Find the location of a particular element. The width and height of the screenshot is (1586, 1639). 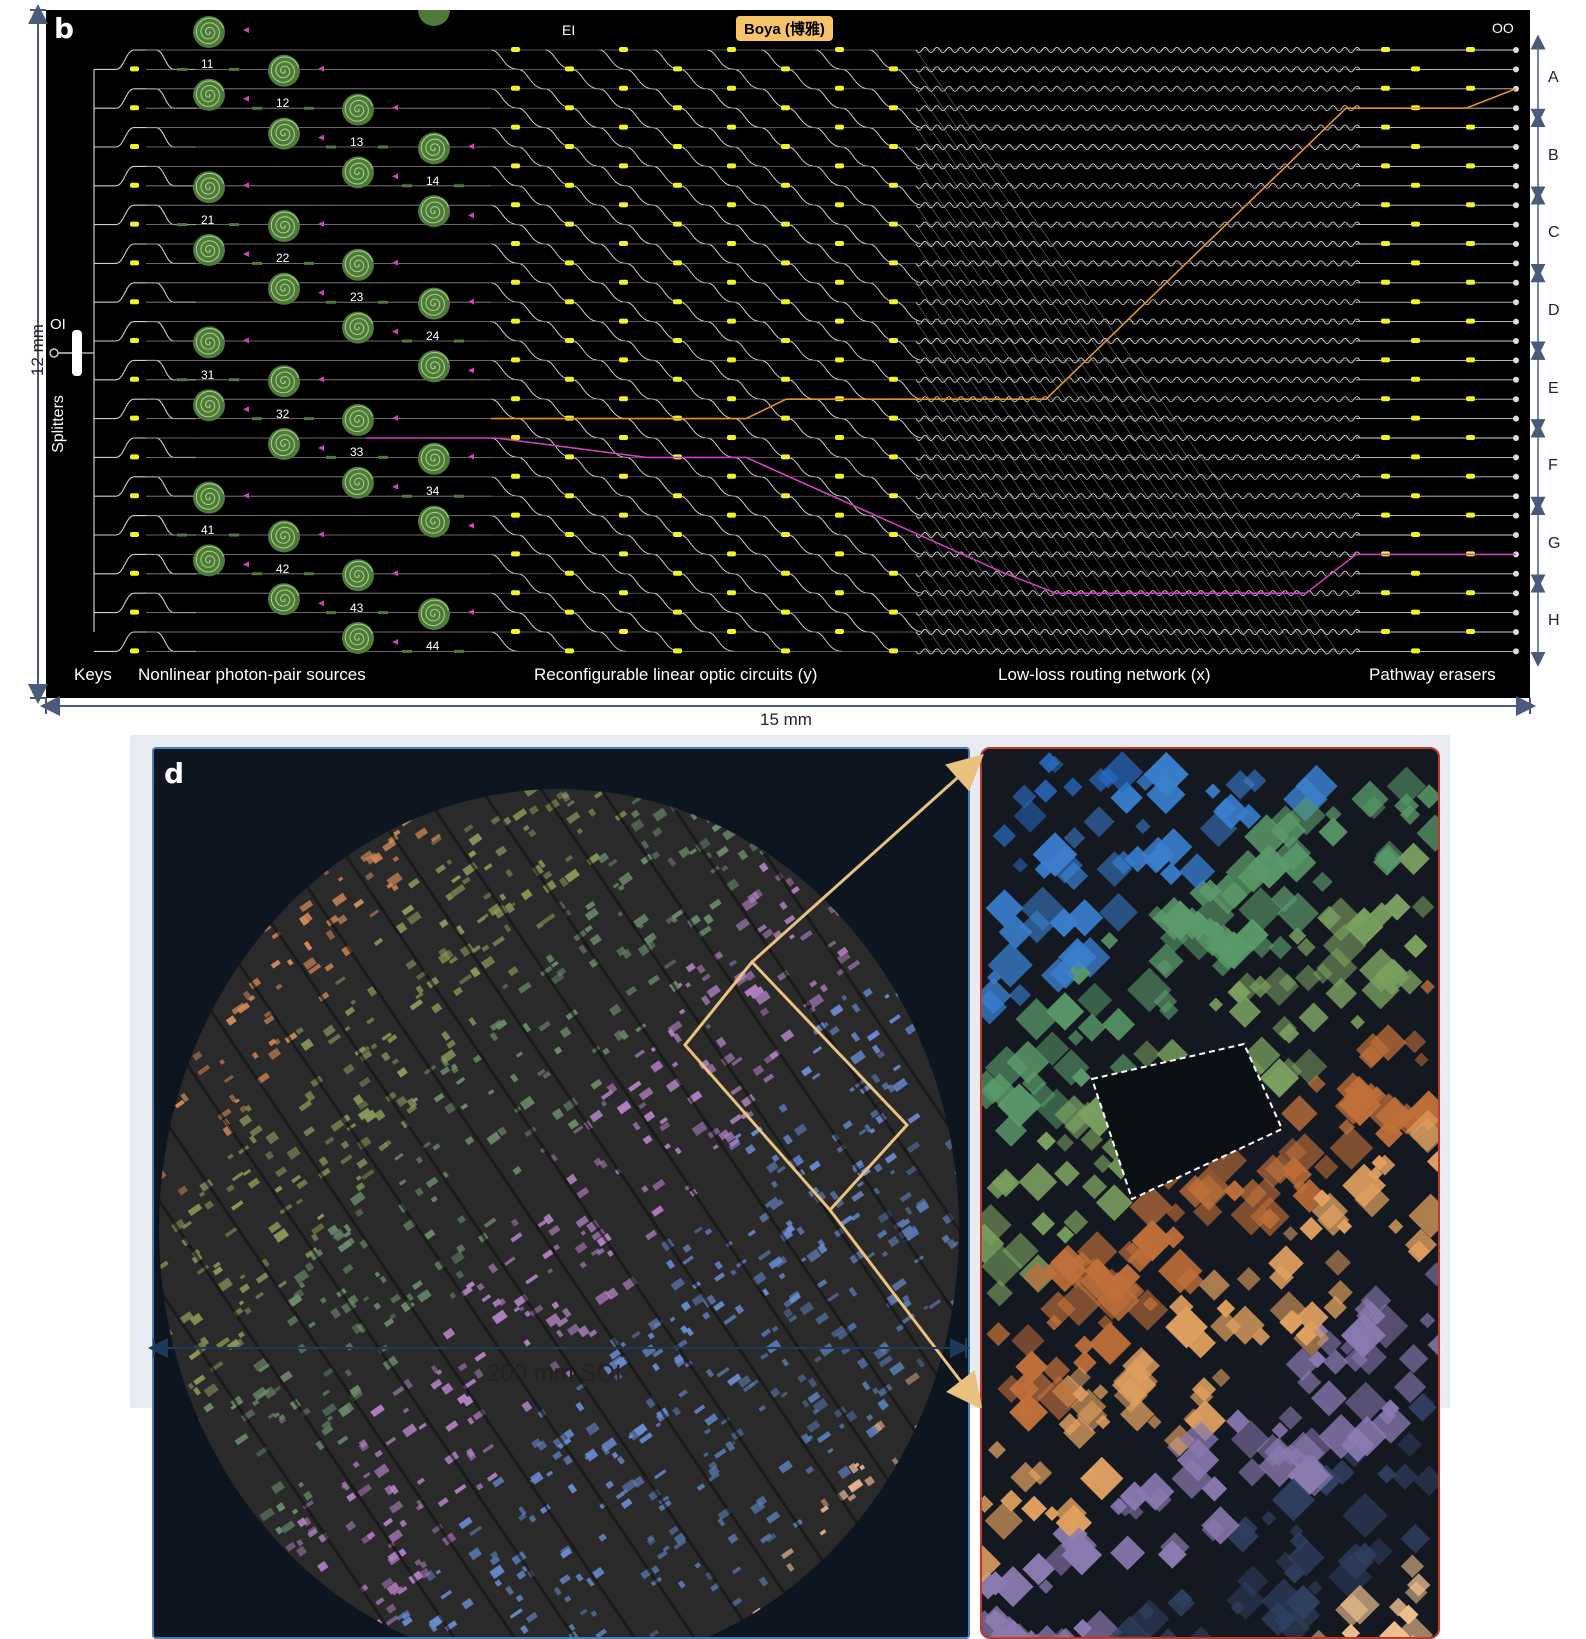

width-dimension-label: 15 mm is located at coordinates (786, 720).